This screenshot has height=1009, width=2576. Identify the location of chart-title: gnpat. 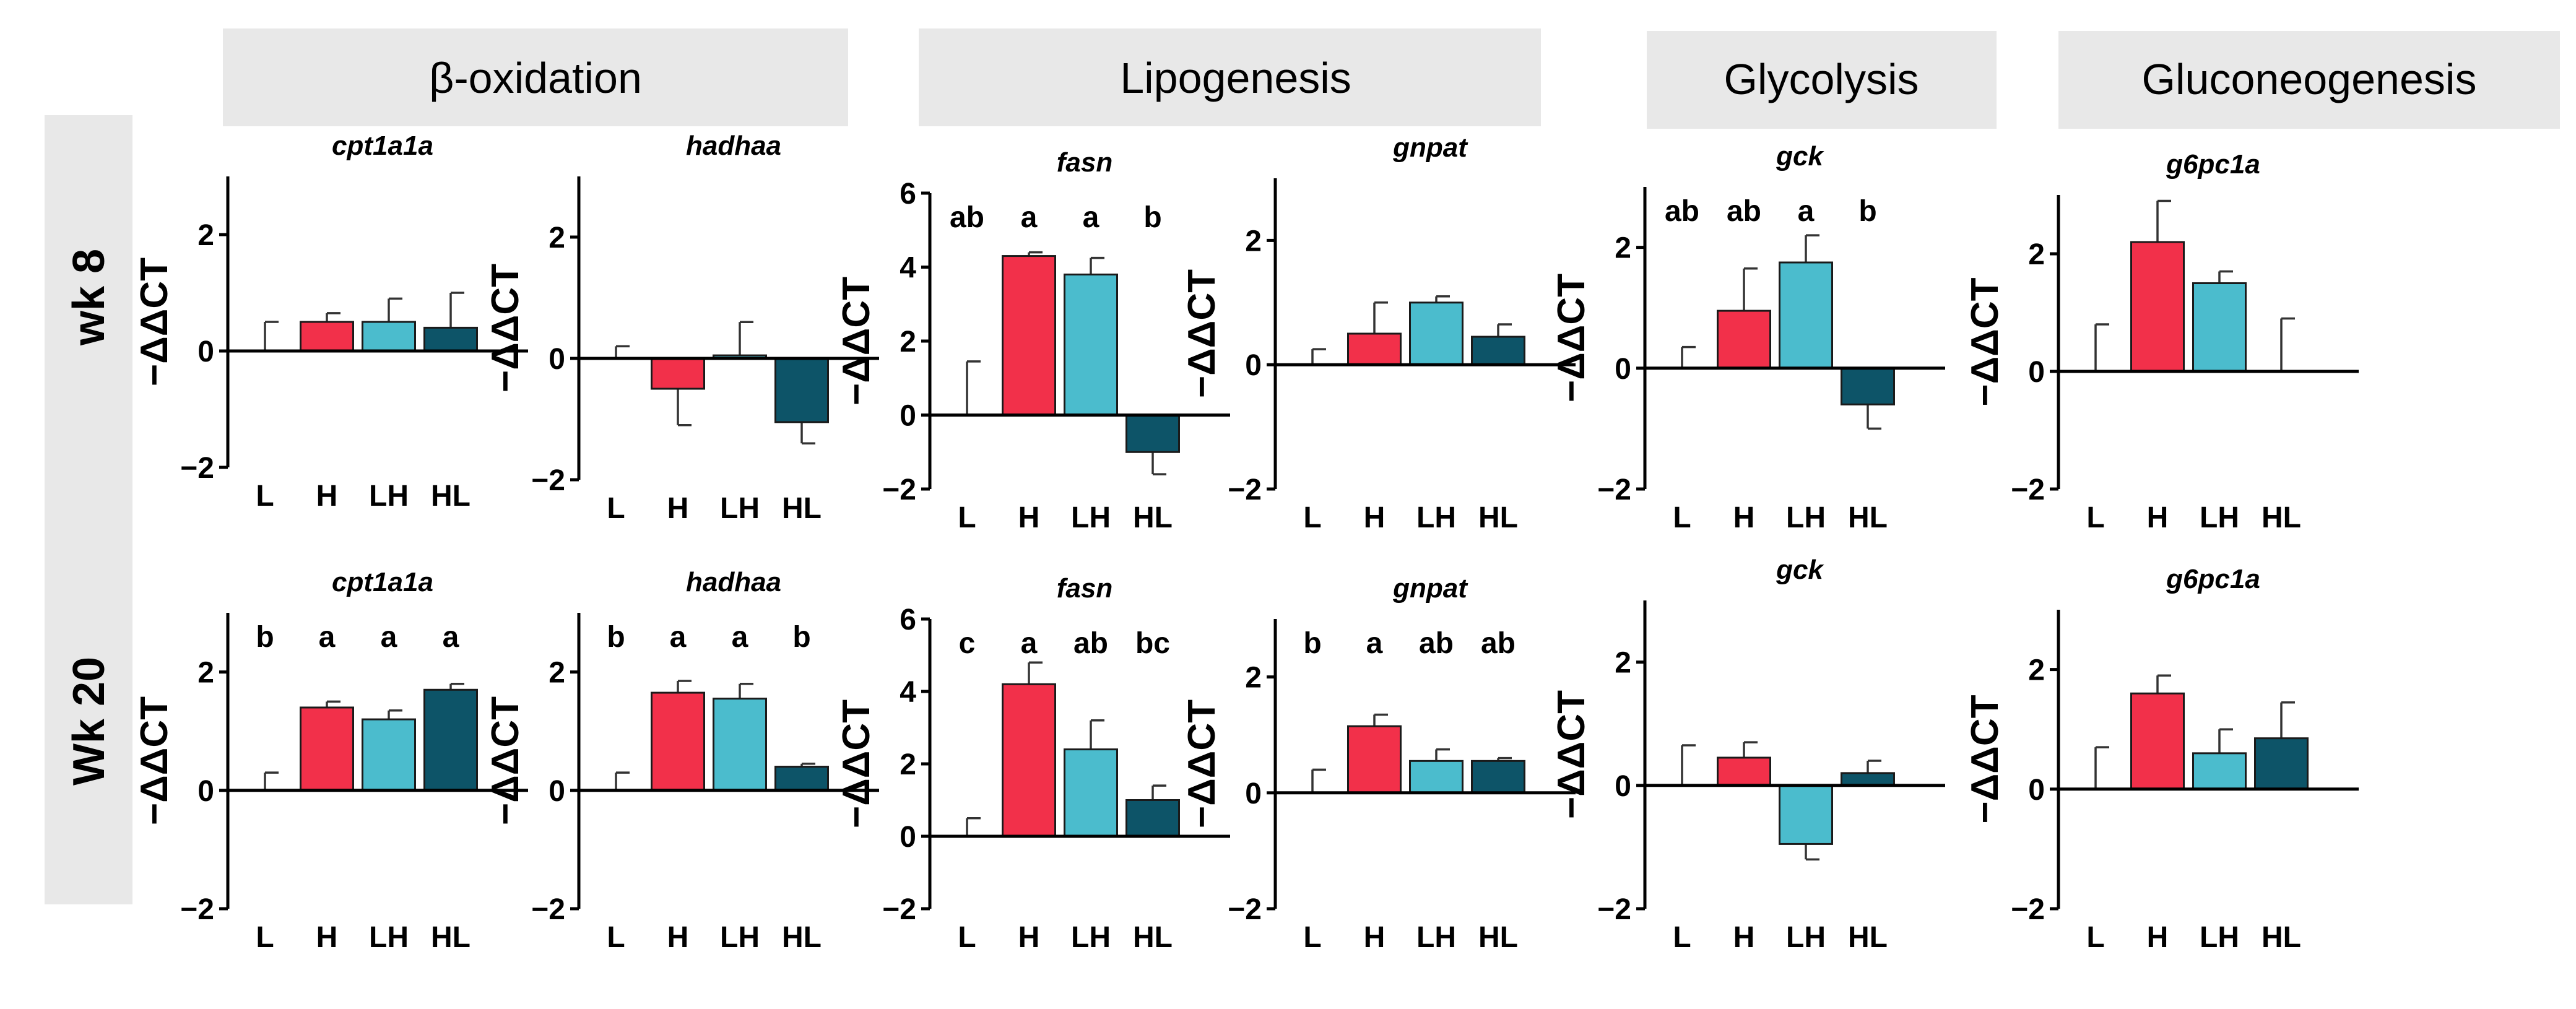
(1430, 588).